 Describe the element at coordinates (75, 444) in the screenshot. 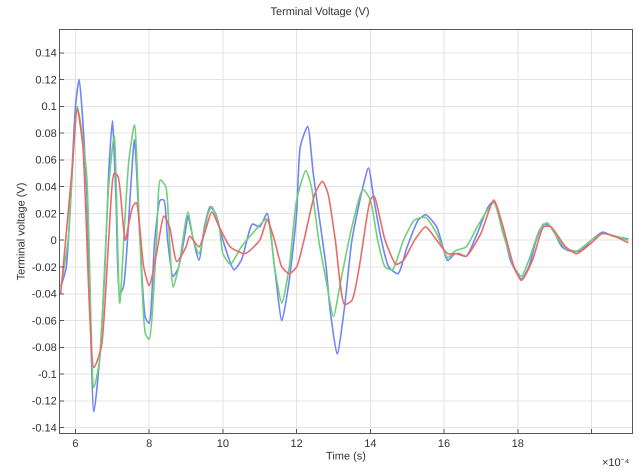

I see `x-tick-label: 6` at that location.